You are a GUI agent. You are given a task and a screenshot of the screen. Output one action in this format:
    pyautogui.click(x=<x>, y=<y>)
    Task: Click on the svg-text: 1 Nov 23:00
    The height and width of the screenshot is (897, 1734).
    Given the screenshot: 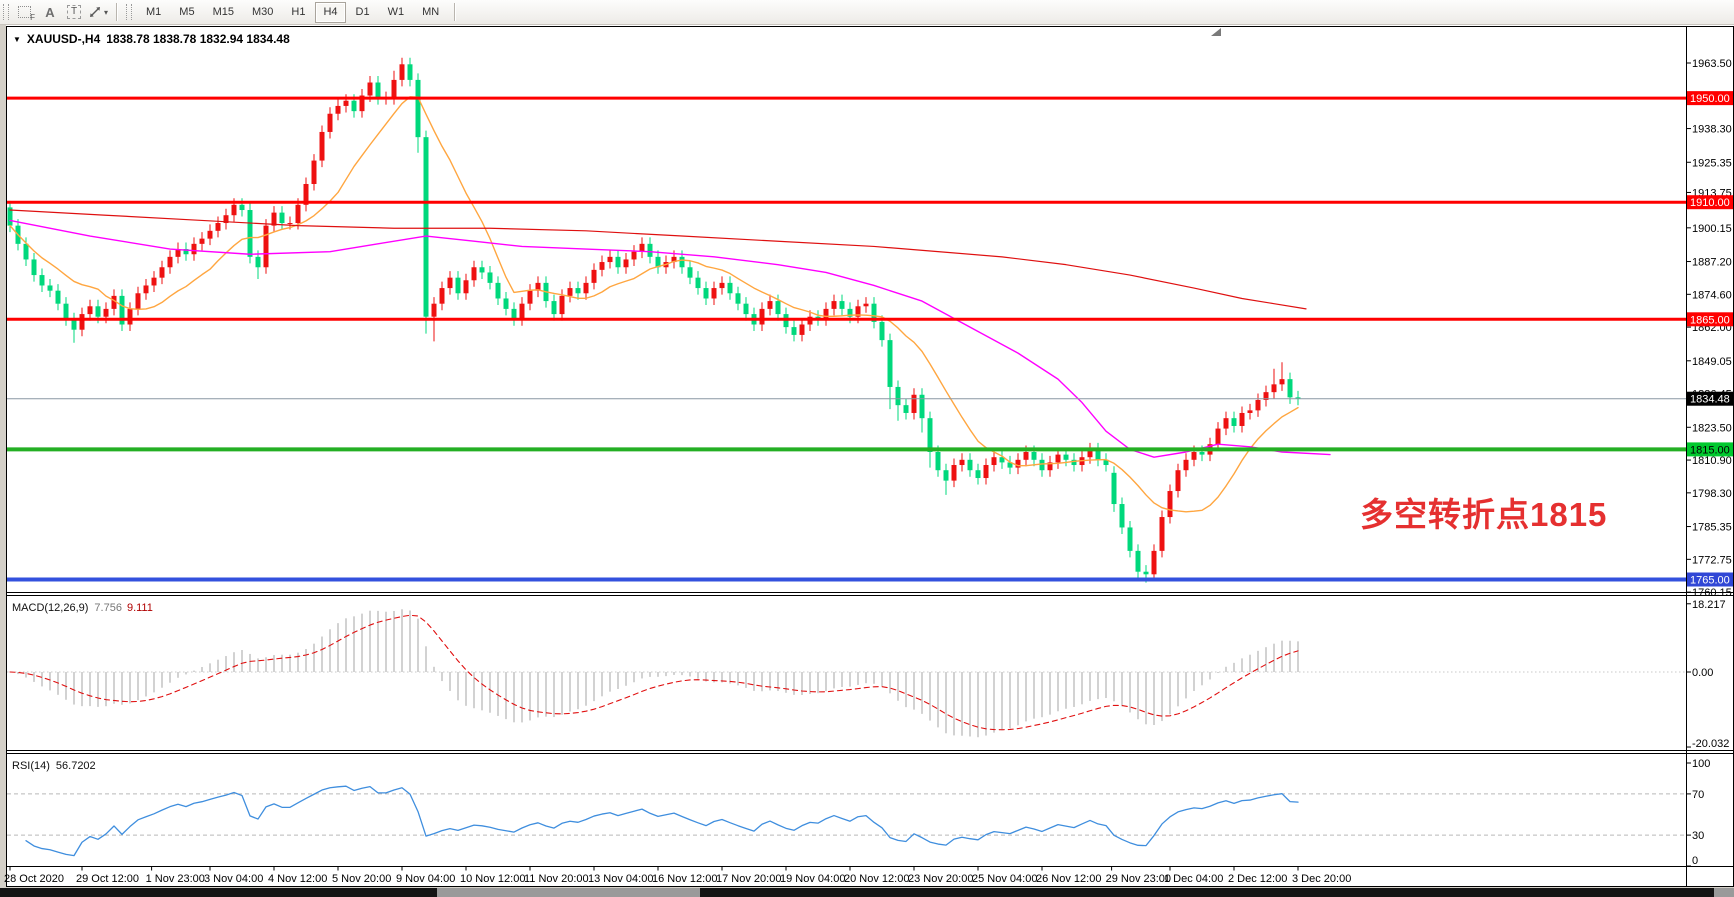 What is the action you would take?
    pyautogui.click(x=175, y=879)
    